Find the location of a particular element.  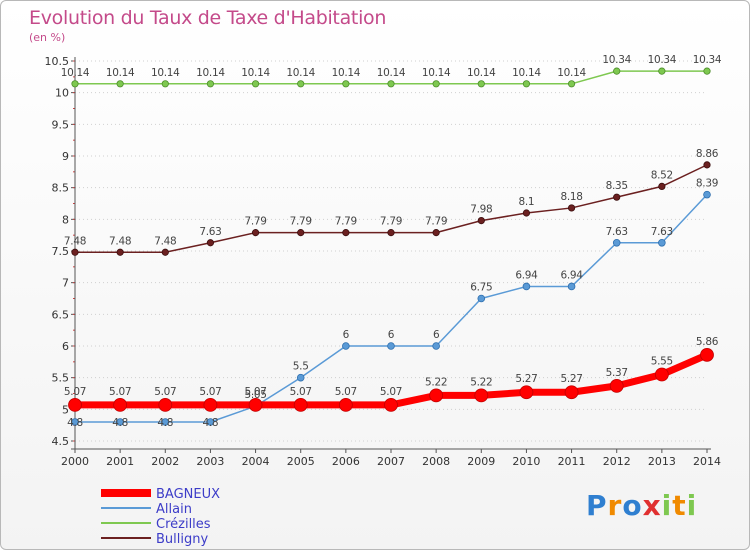

legend-label-bulligny: Bulligny is located at coordinates (182, 539).